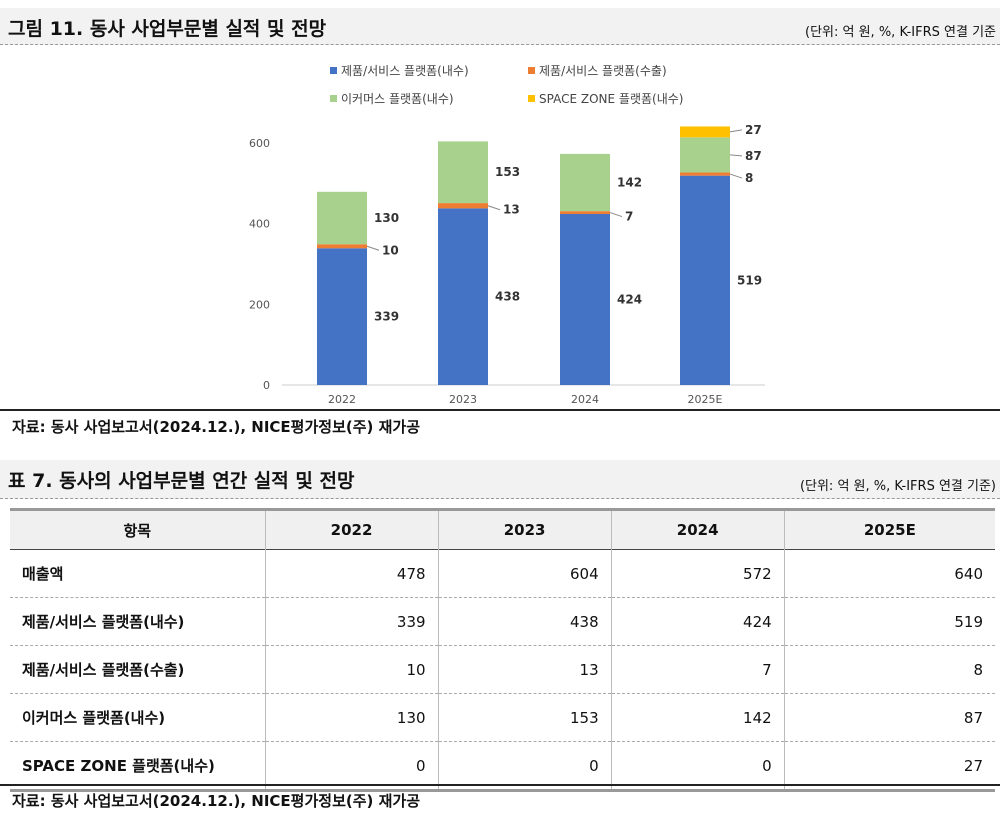  What do you see at coordinates (259, 304) in the screenshot?
I see `y-tick-label: 200` at bounding box center [259, 304].